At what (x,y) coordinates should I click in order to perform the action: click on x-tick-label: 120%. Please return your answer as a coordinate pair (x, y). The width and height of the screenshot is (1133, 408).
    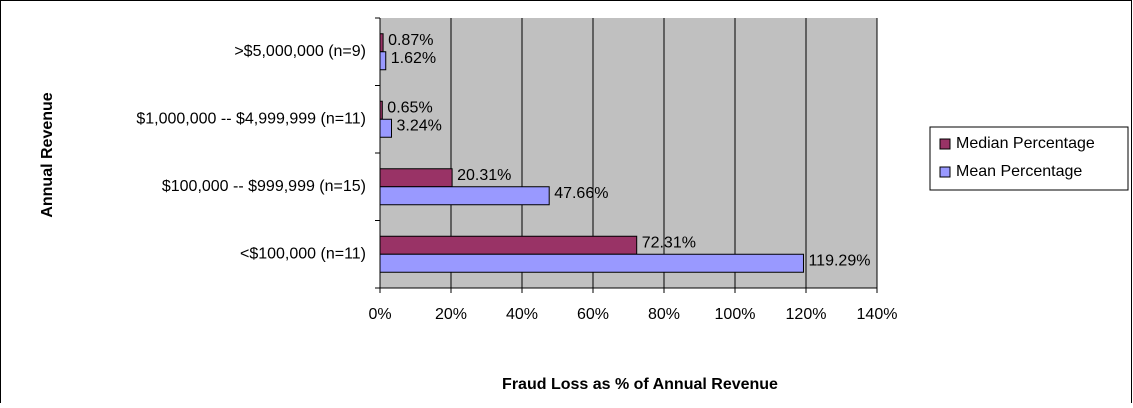
    Looking at the image, I should click on (806, 314).